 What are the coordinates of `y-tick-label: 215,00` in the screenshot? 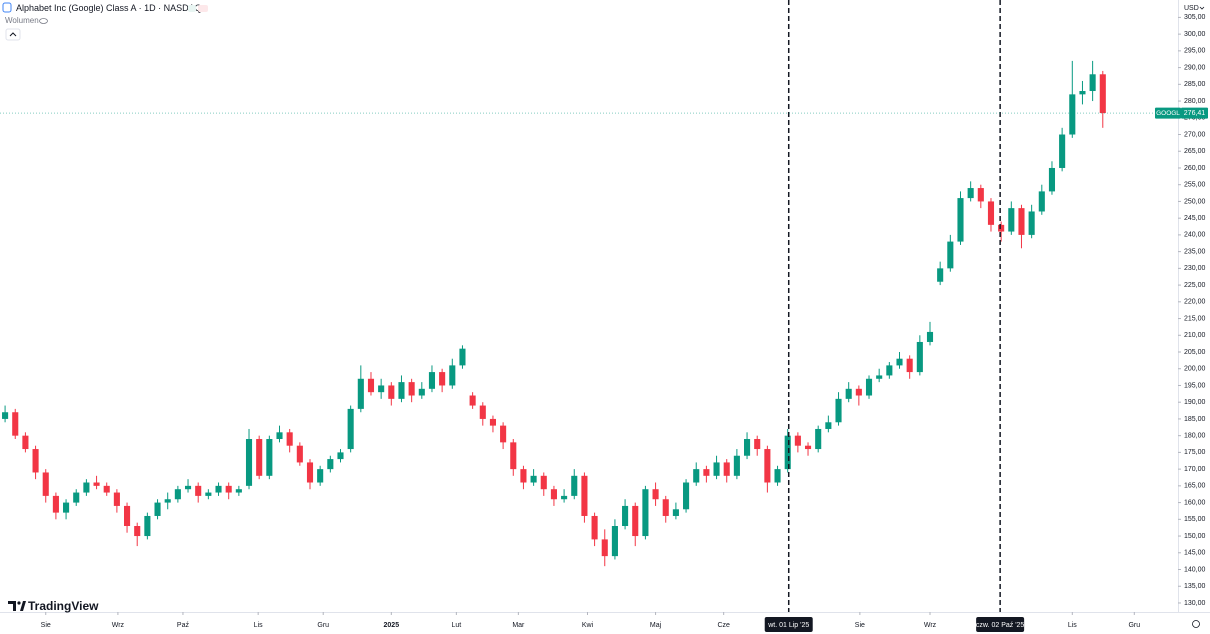 It's located at (1195, 318).